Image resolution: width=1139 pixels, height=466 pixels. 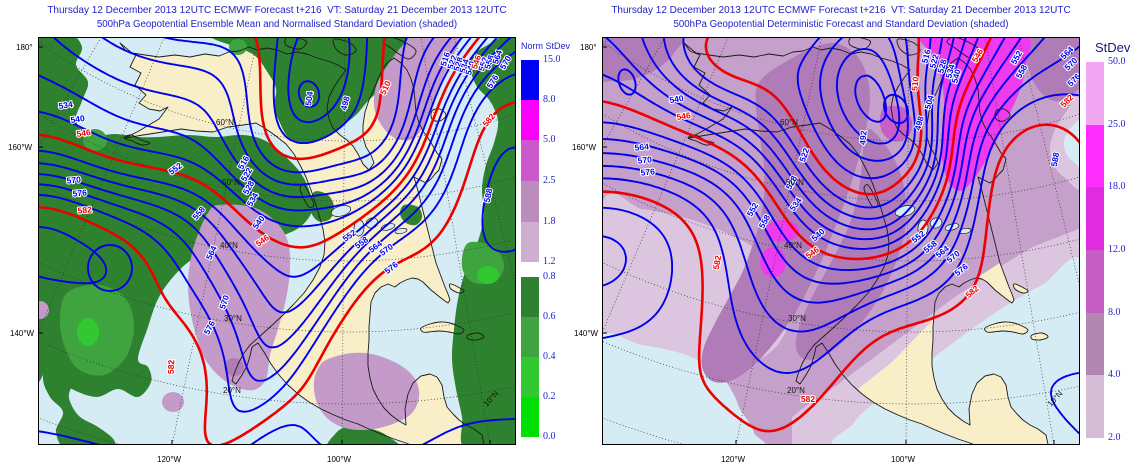 What do you see at coordinates (925, 56) in the screenshot?
I see `svg-text: 516` at bounding box center [925, 56].